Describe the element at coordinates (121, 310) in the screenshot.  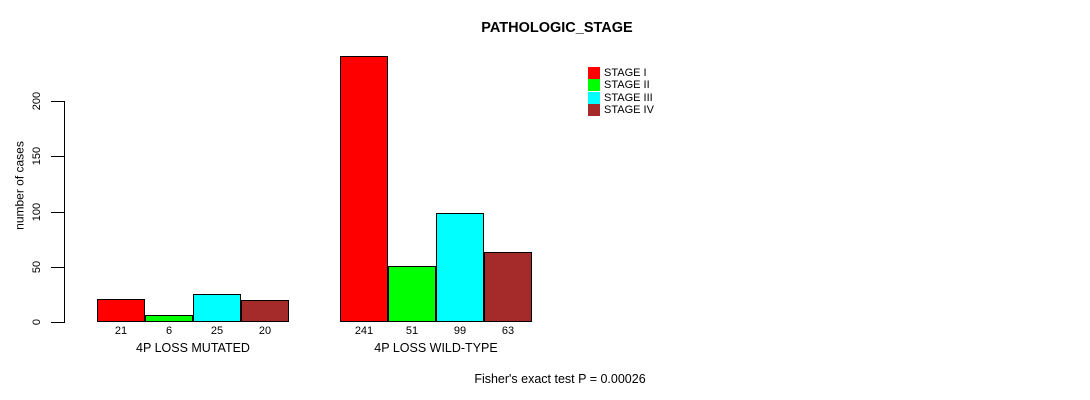
I see `bar-stage-i-4p-loss-mutated` at that location.